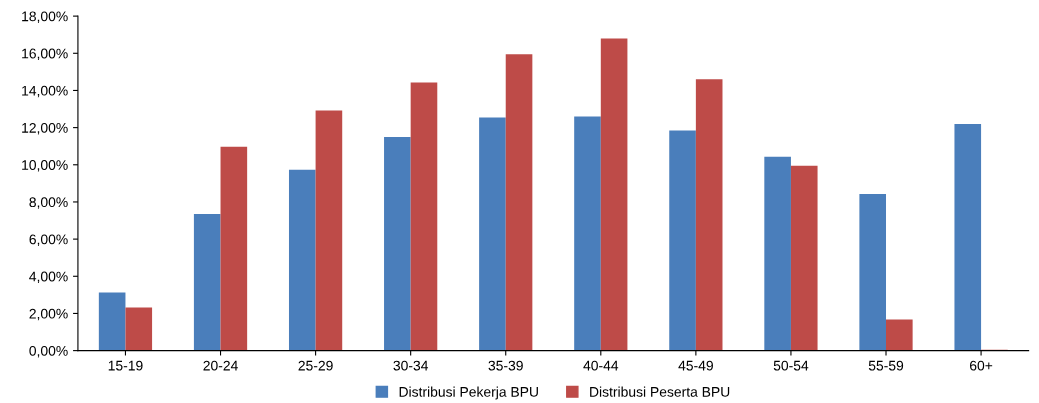 The width and height of the screenshot is (1039, 403). I want to click on x-tick-label: 30-34, so click(411, 365).